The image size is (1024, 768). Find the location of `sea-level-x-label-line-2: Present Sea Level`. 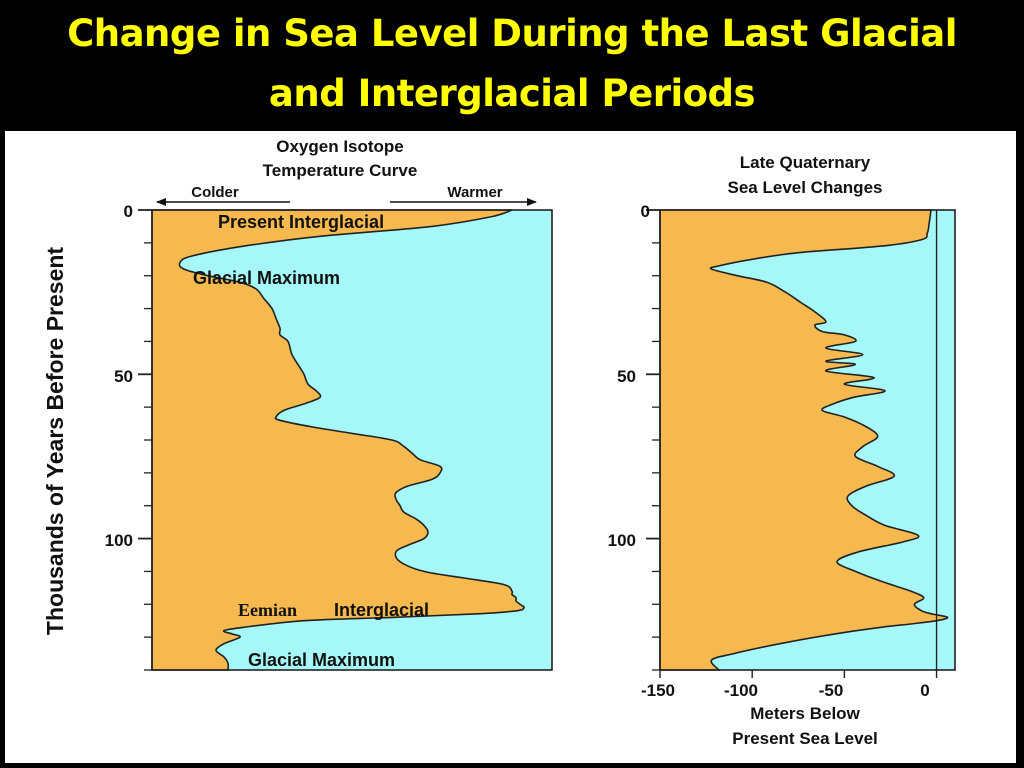

sea-level-x-label-line-2: Present Sea Level is located at coordinates (805, 738).